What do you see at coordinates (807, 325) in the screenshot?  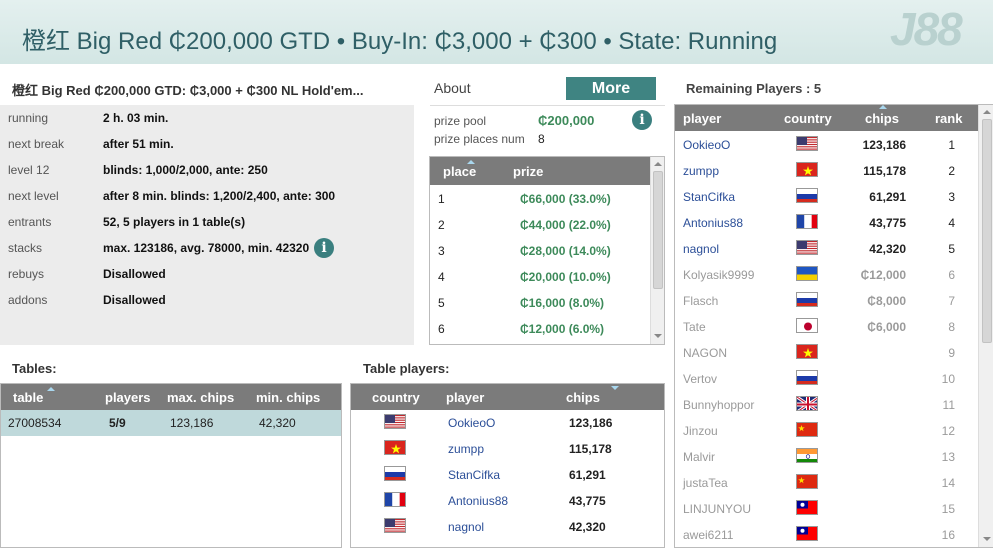 I see `japan-flag-icon` at bounding box center [807, 325].